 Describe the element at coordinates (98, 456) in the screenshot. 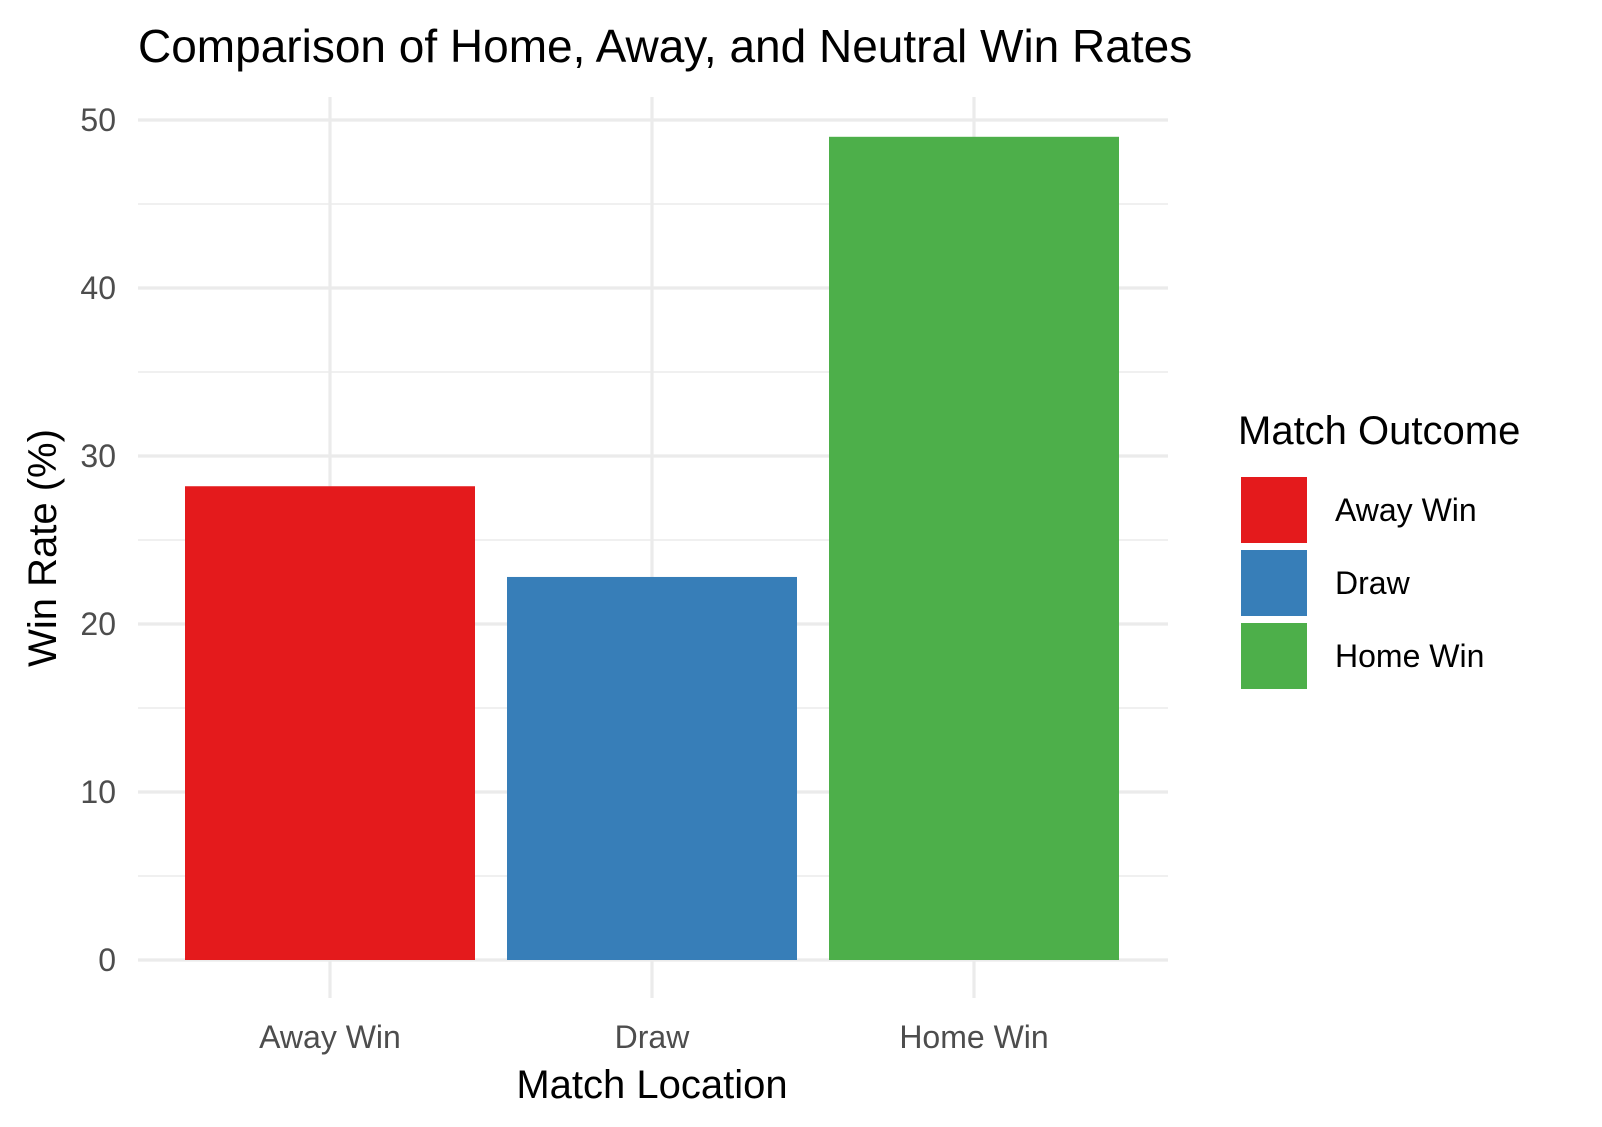

I see `y-tick-label: 30` at that location.